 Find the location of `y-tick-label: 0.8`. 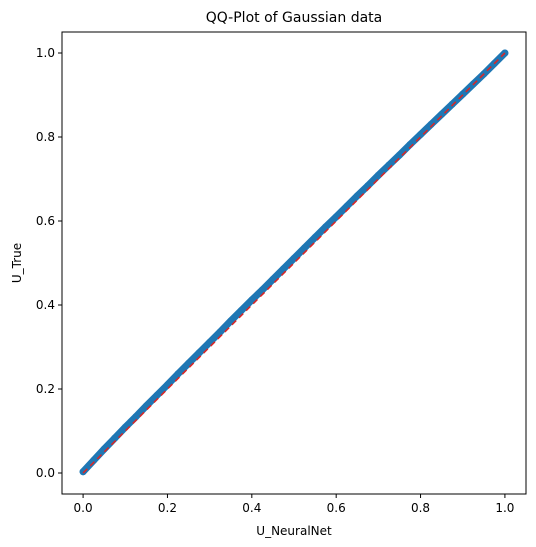

y-tick-label: 0.8 is located at coordinates (45, 137).